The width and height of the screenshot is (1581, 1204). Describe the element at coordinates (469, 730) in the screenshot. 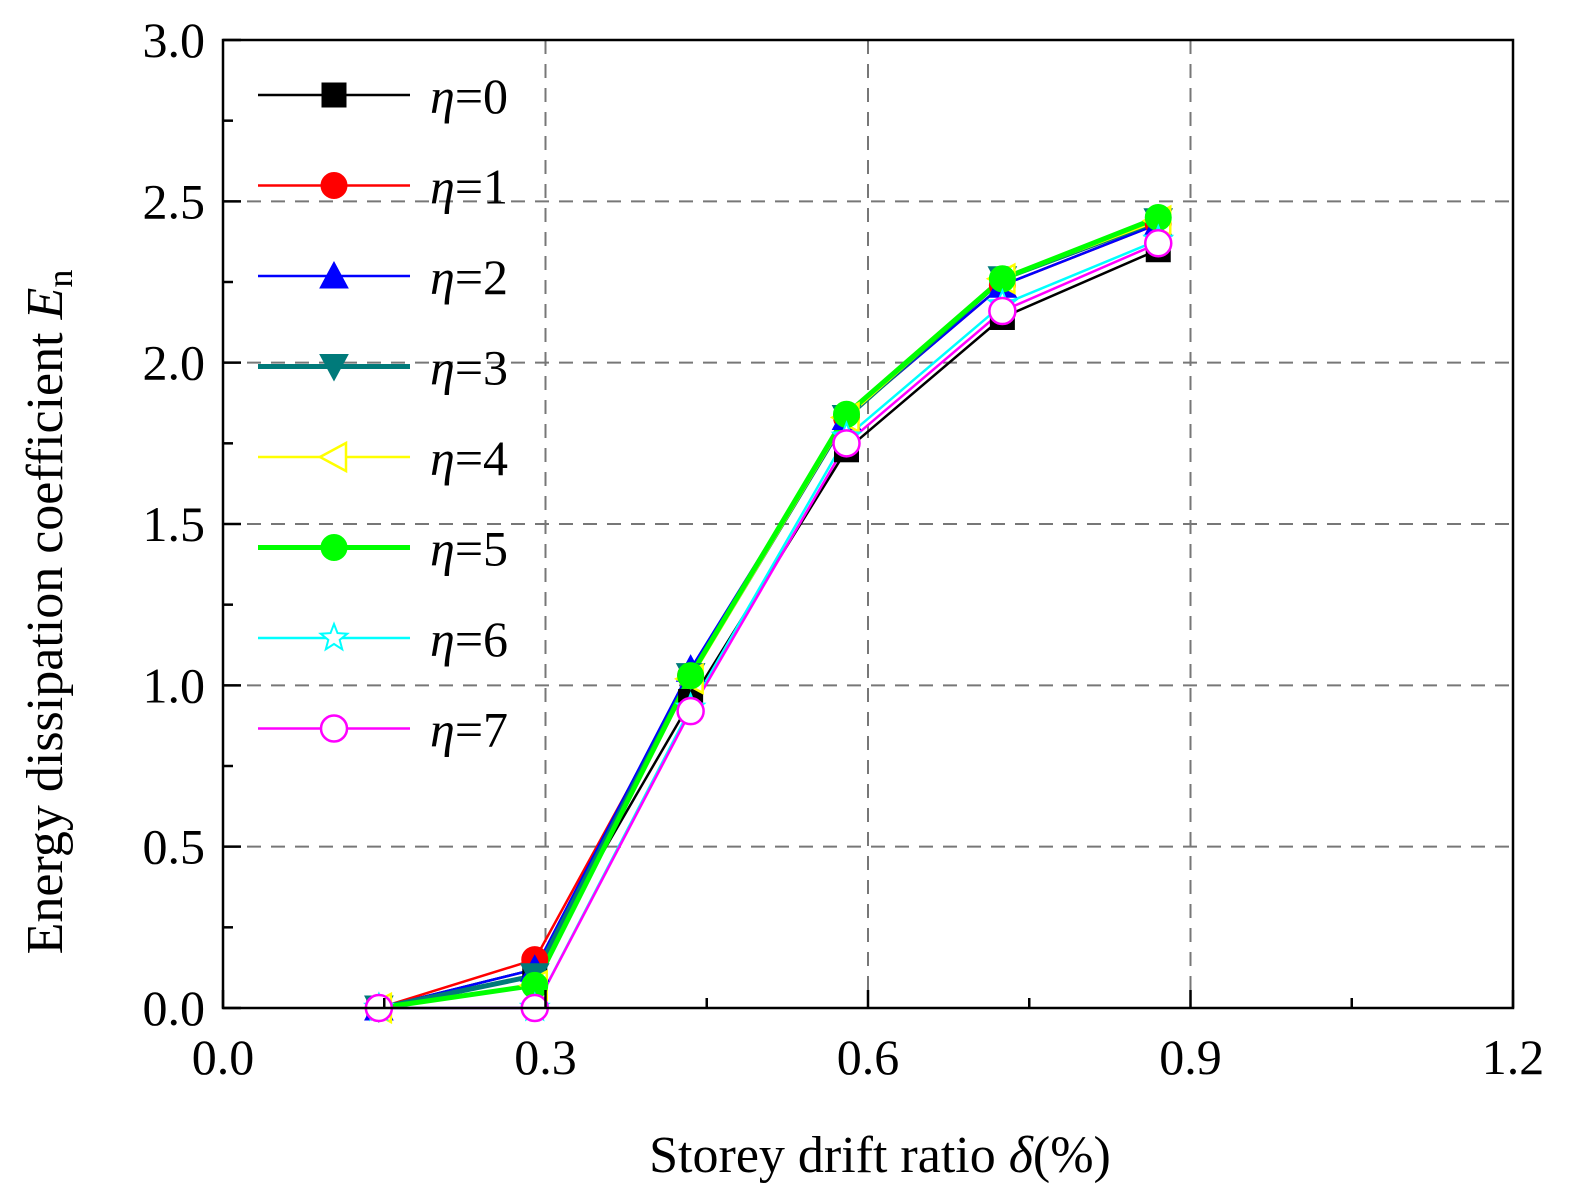

I see `legend-label-eta-7: η=7` at that location.